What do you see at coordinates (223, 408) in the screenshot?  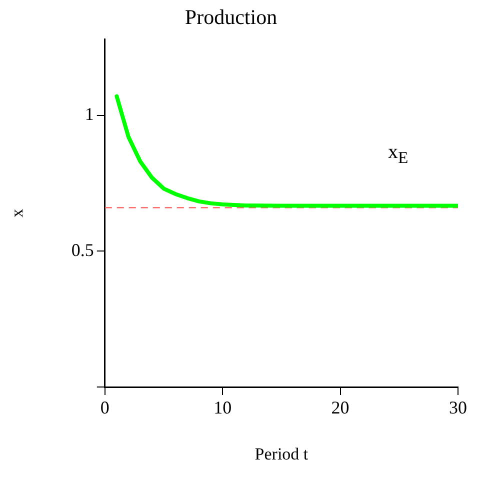 I see `x-tick-label: 10` at bounding box center [223, 408].